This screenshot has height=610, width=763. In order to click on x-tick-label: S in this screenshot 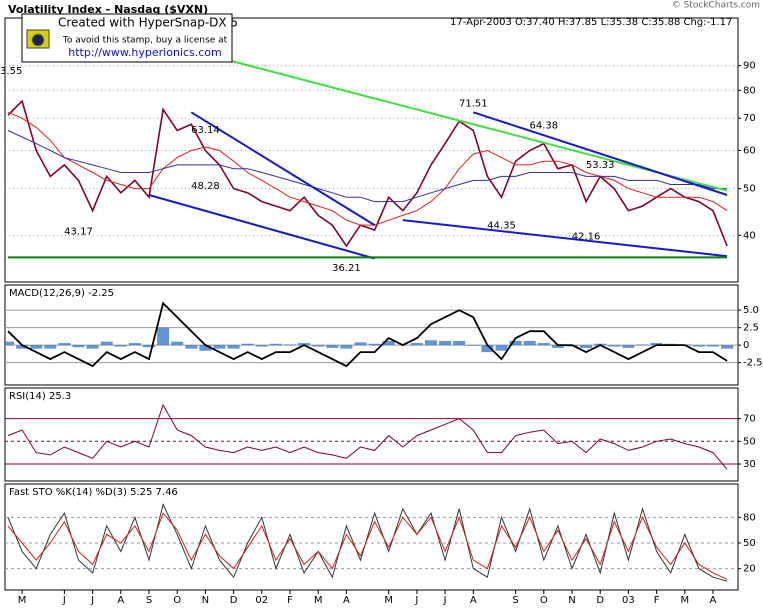, I will do `click(149, 600)`.